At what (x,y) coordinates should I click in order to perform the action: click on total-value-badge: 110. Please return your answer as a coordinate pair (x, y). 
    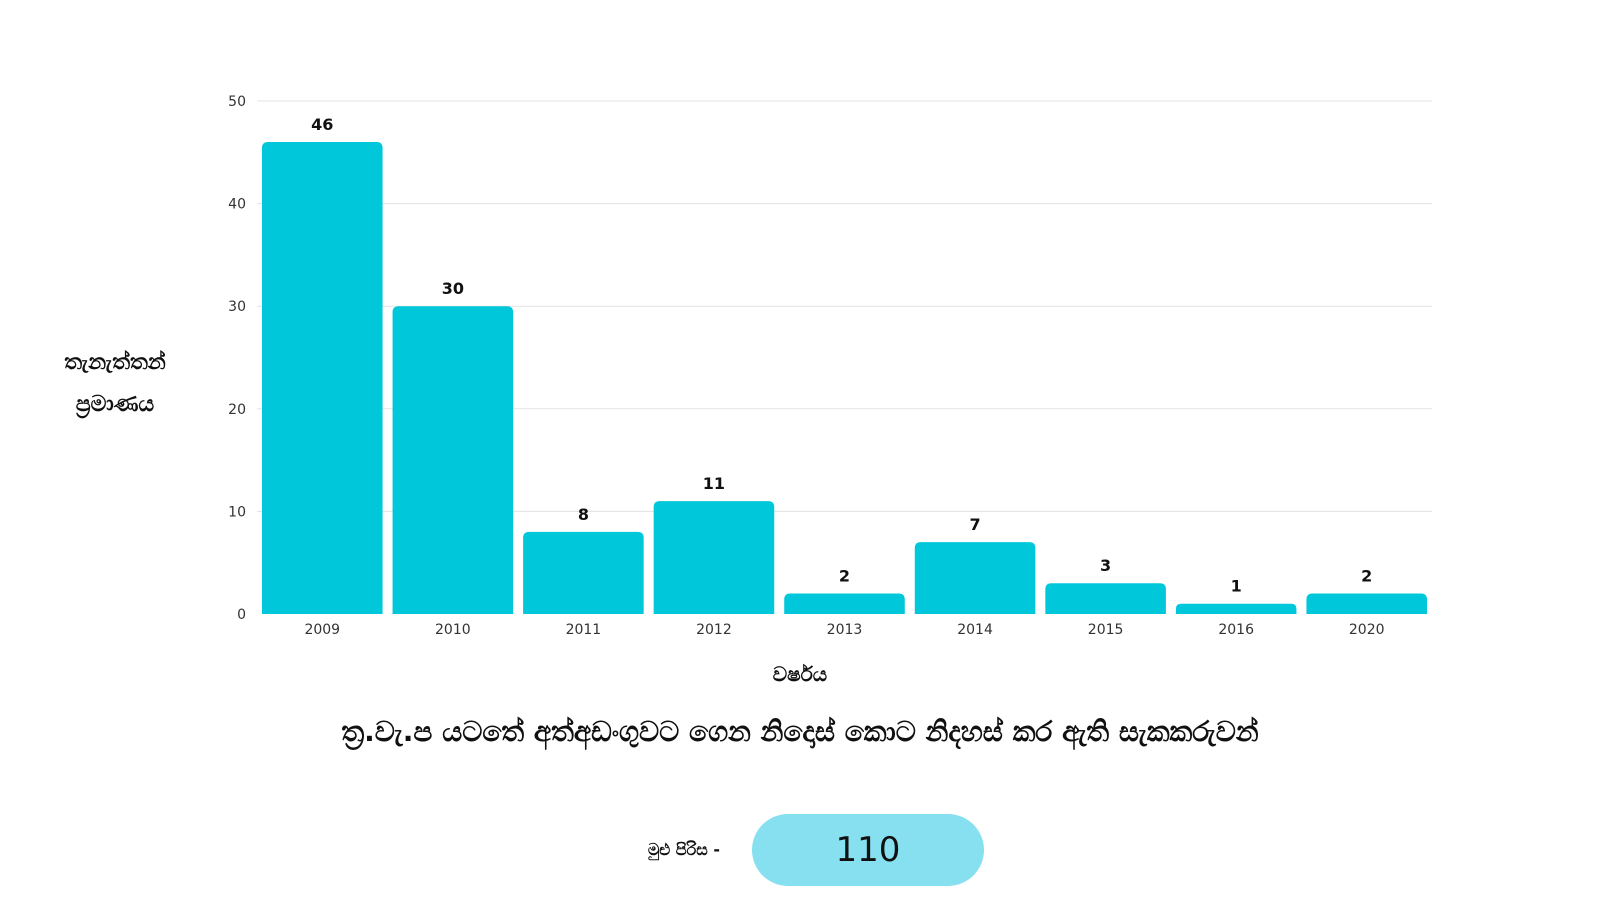
    Looking at the image, I should click on (868, 850).